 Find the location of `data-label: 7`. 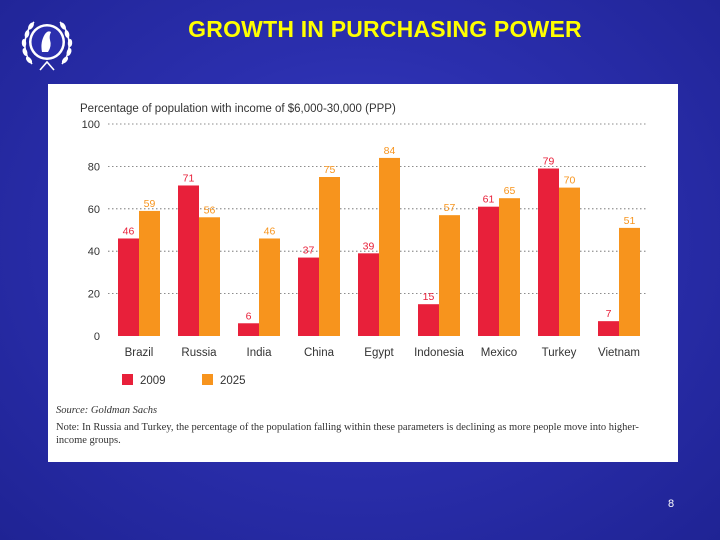

data-label: 7 is located at coordinates (609, 314).